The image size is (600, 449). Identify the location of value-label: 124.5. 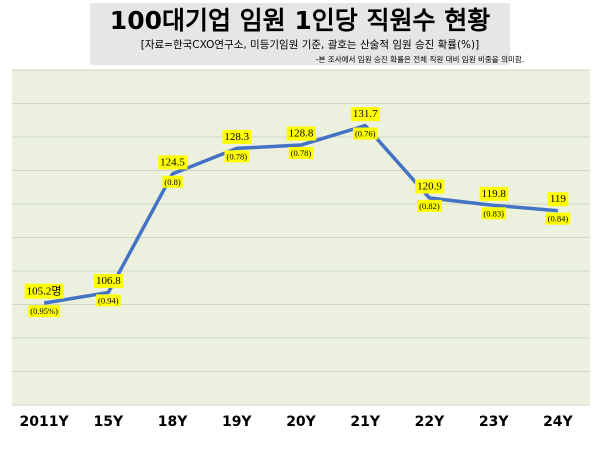
(172, 162).